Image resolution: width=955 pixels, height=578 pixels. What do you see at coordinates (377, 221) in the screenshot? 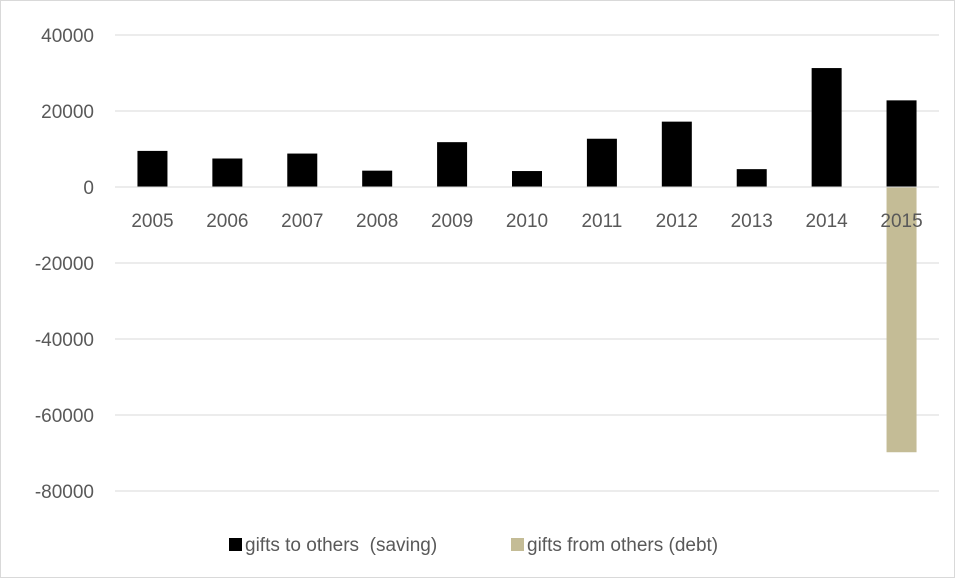
I see `x-tick-label: 2008` at bounding box center [377, 221].